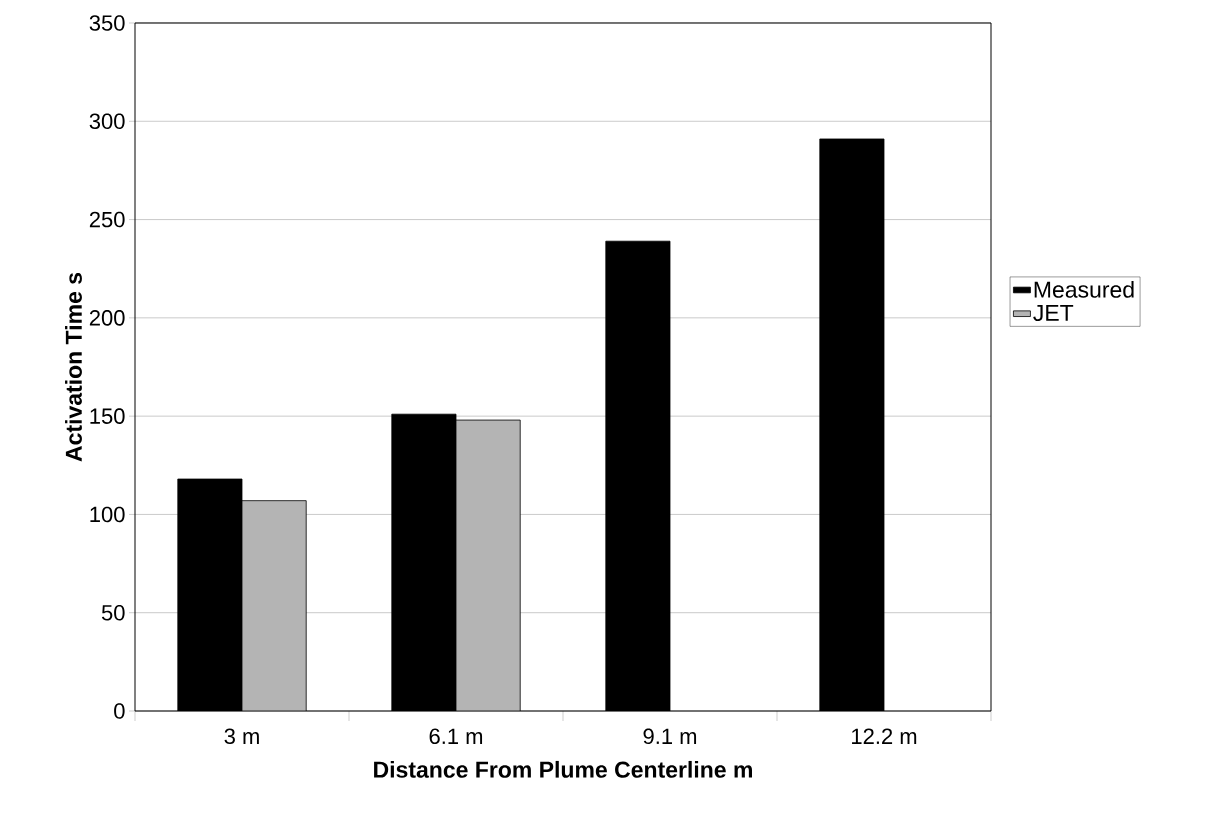  What do you see at coordinates (73, 367) in the screenshot?
I see `y-axis-title: Activation Time s` at bounding box center [73, 367].